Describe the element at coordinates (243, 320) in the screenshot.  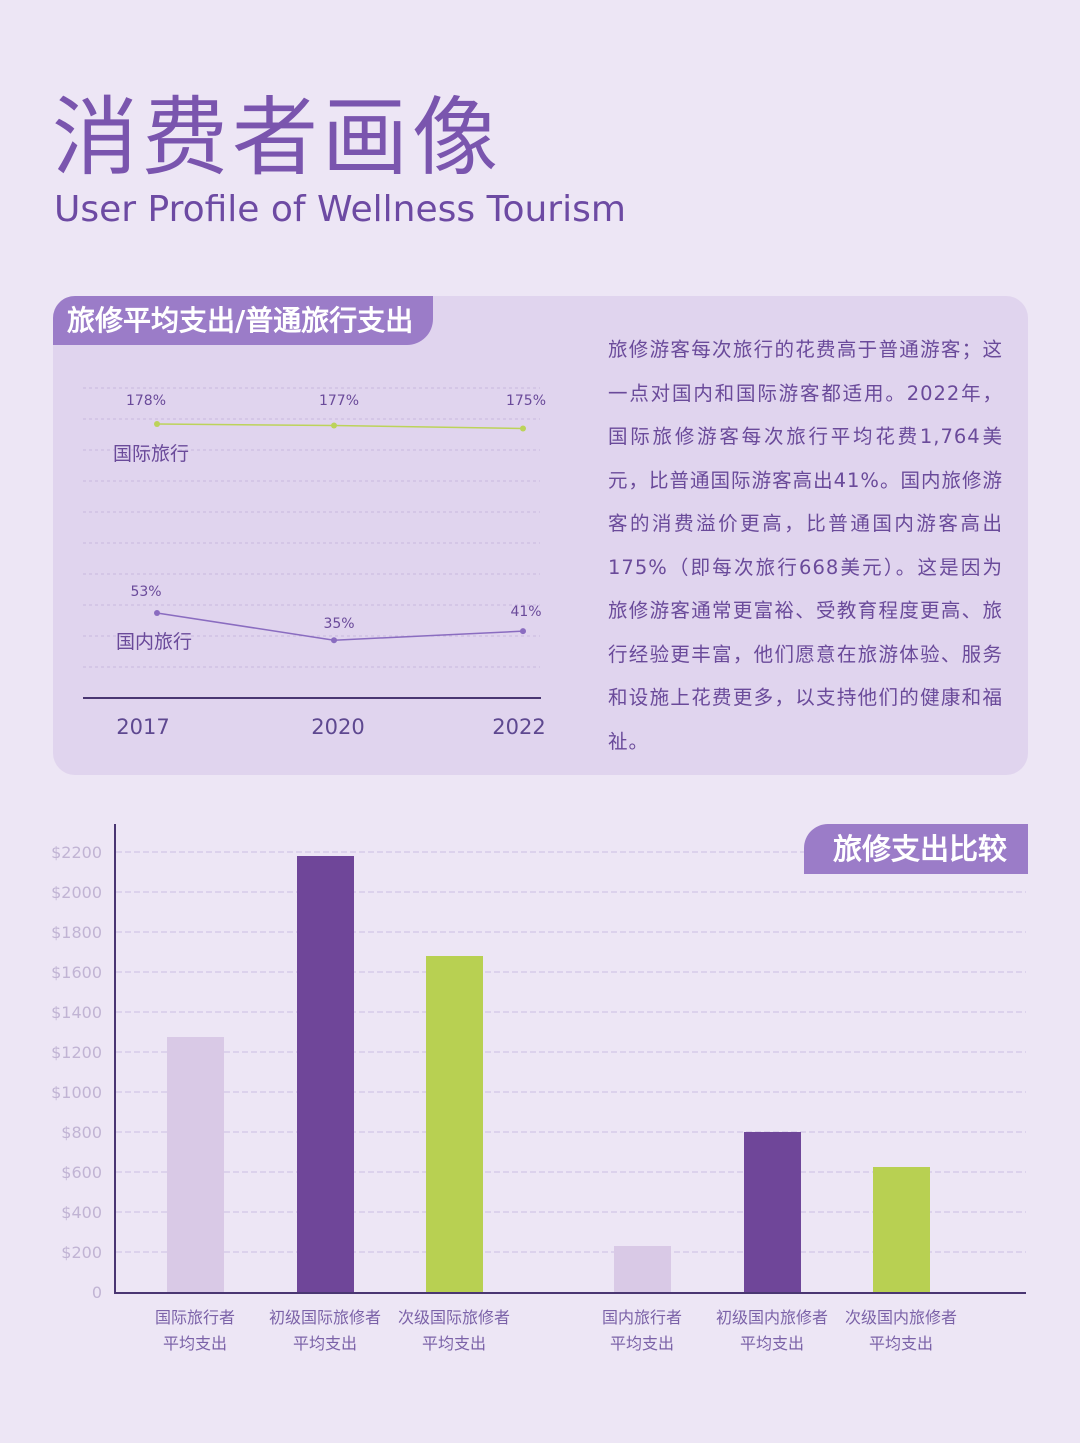
I see `section-tab-line-chart: 旅修平均支出/普通旅行支出` at that location.